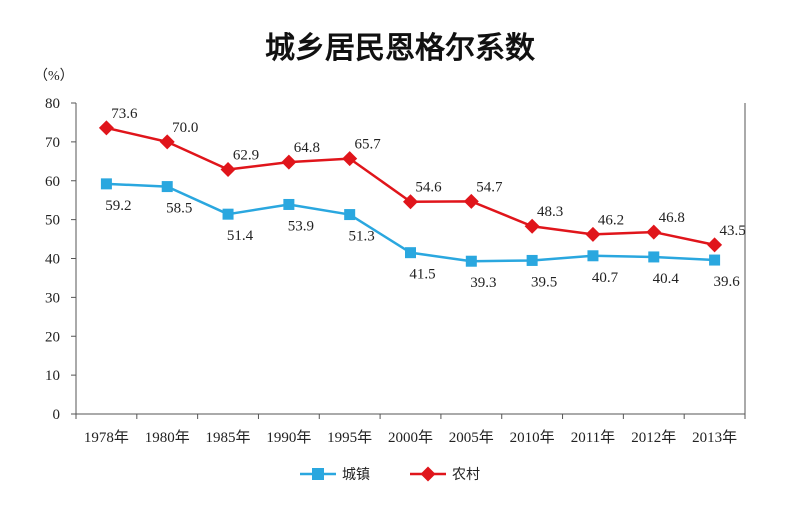  Describe the element at coordinates (362, 237) in the screenshot. I see `data-label: 51.3` at that location.